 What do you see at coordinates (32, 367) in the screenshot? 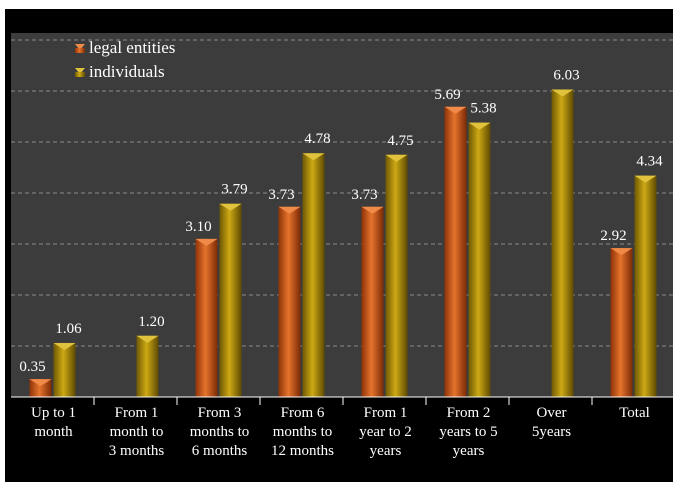
I see `data-label: 0.35` at bounding box center [32, 367].